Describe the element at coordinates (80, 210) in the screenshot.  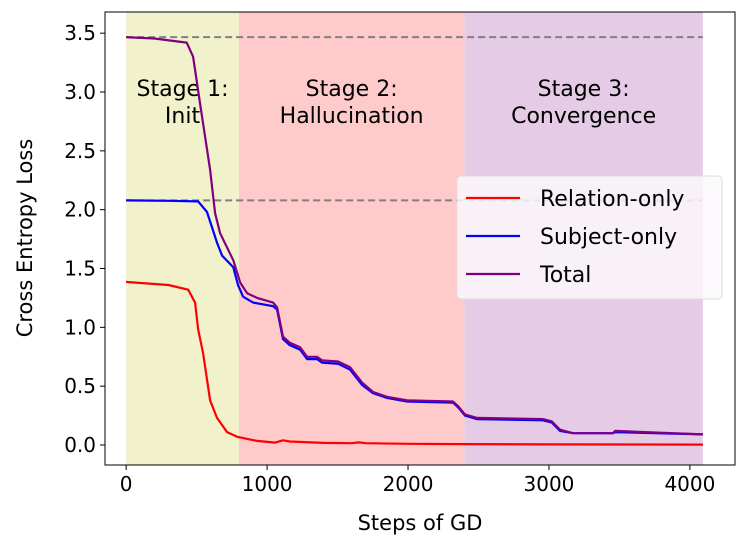
I see `y-tick-label: 2.0` at that location.